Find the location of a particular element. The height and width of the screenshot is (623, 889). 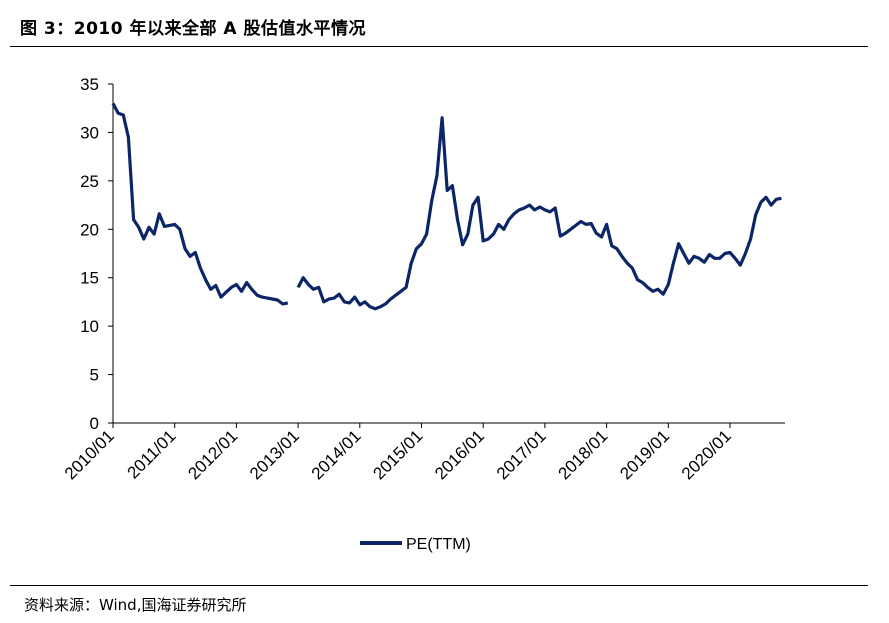

x-tick-label: 2020/01 is located at coordinates (706, 454).